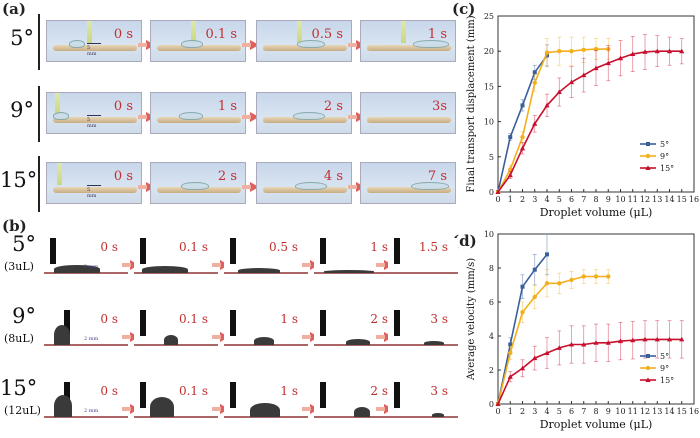  What do you see at coordinates (193, 391) in the screenshot?
I see `time-label: 0.1 s` at bounding box center [193, 391].